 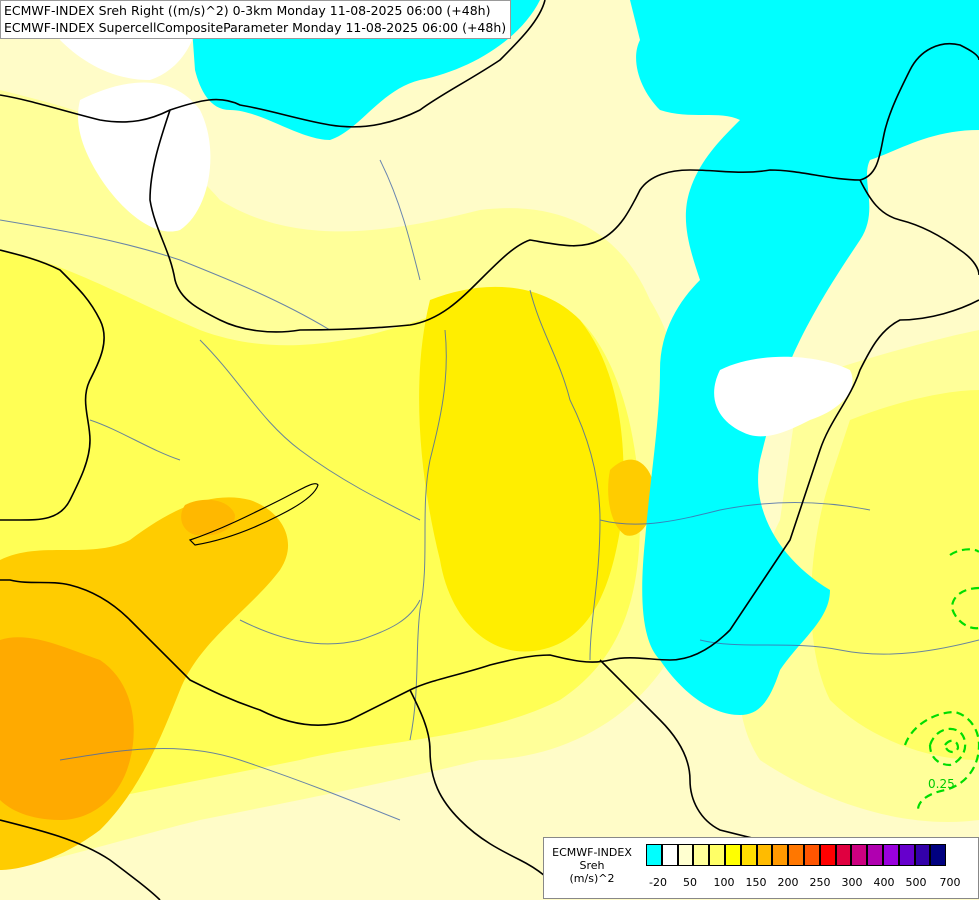 I want to click on legend-tick-label: 300, so click(x=852, y=882).